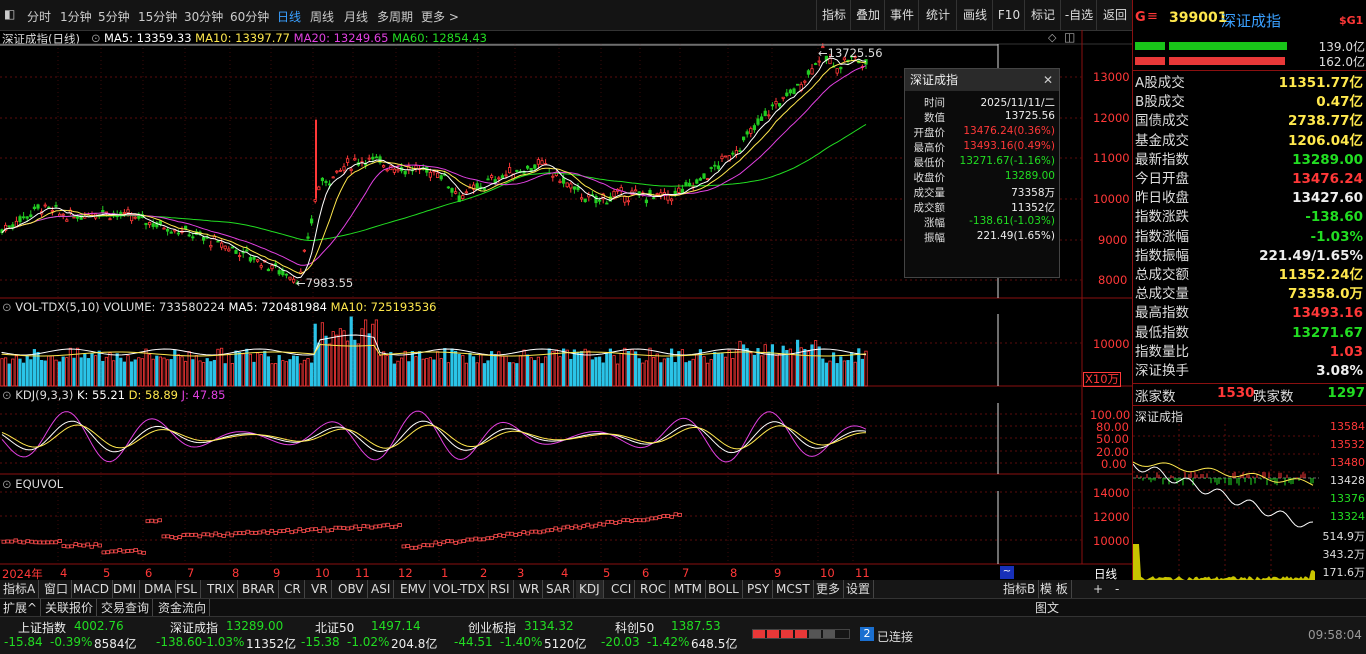  What do you see at coordinates (459, 589) in the screenshot?
I see `indicator-tab: VOL-TDX` at bounding box center [459, 589].